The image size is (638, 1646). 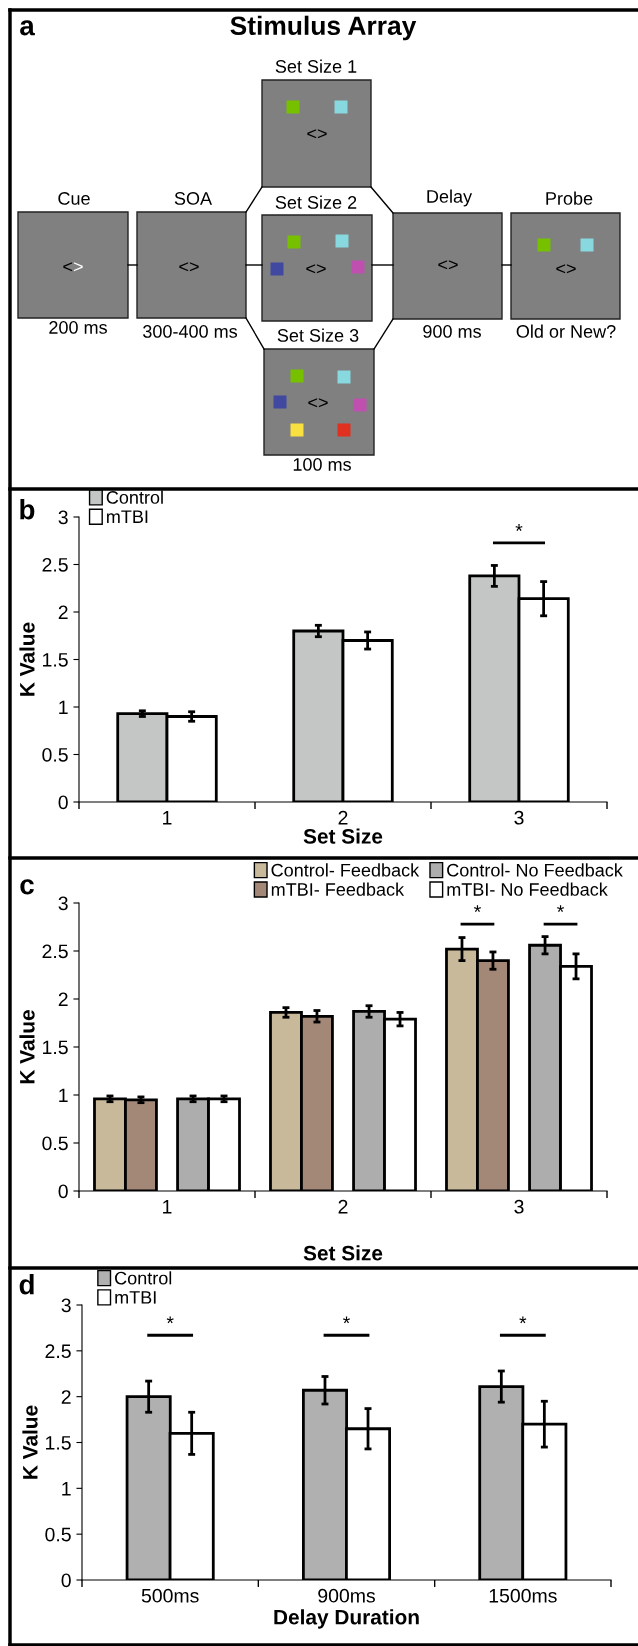 I want to click on text: Cue, so click(x=74, y=198).